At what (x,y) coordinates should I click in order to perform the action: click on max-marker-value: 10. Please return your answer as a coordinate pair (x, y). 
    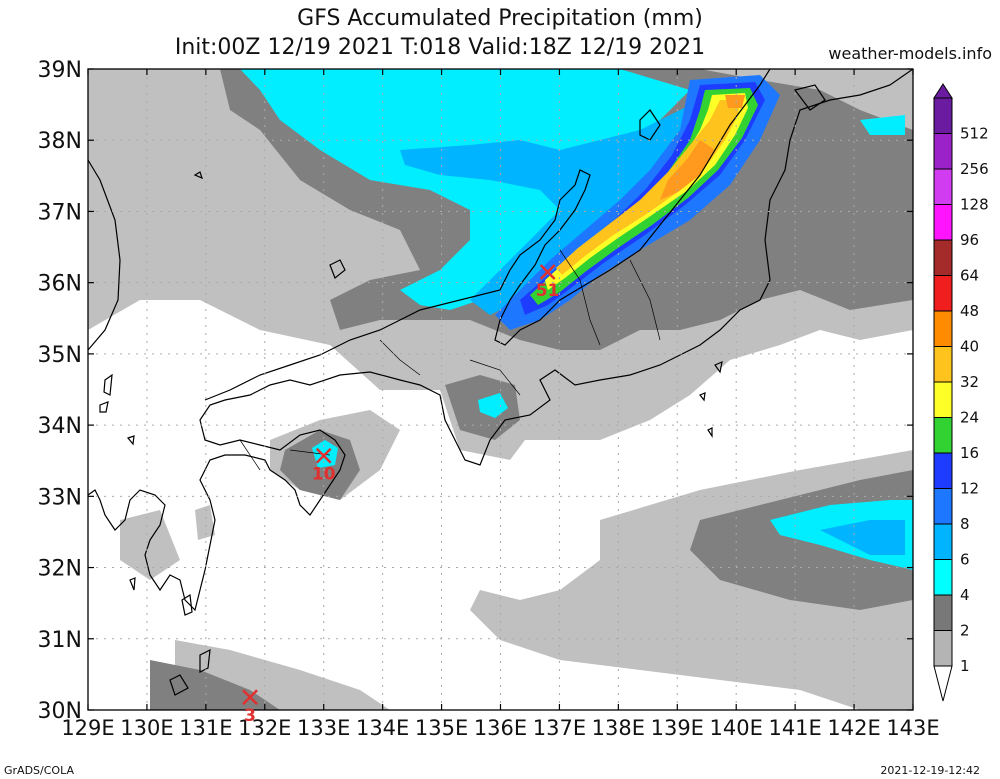
    Looking at the image, I should click on (324, 475).